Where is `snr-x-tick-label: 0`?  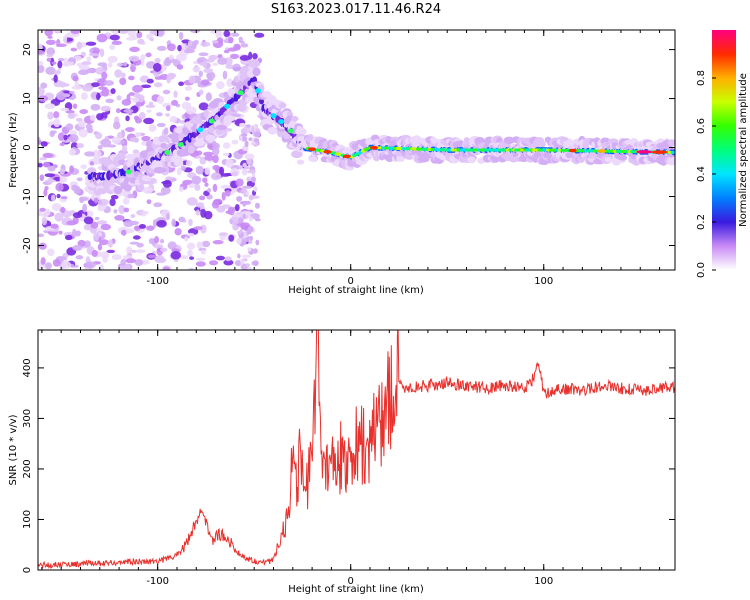
snr-x-tick-label: 0 is located at coordinates (351, 581).